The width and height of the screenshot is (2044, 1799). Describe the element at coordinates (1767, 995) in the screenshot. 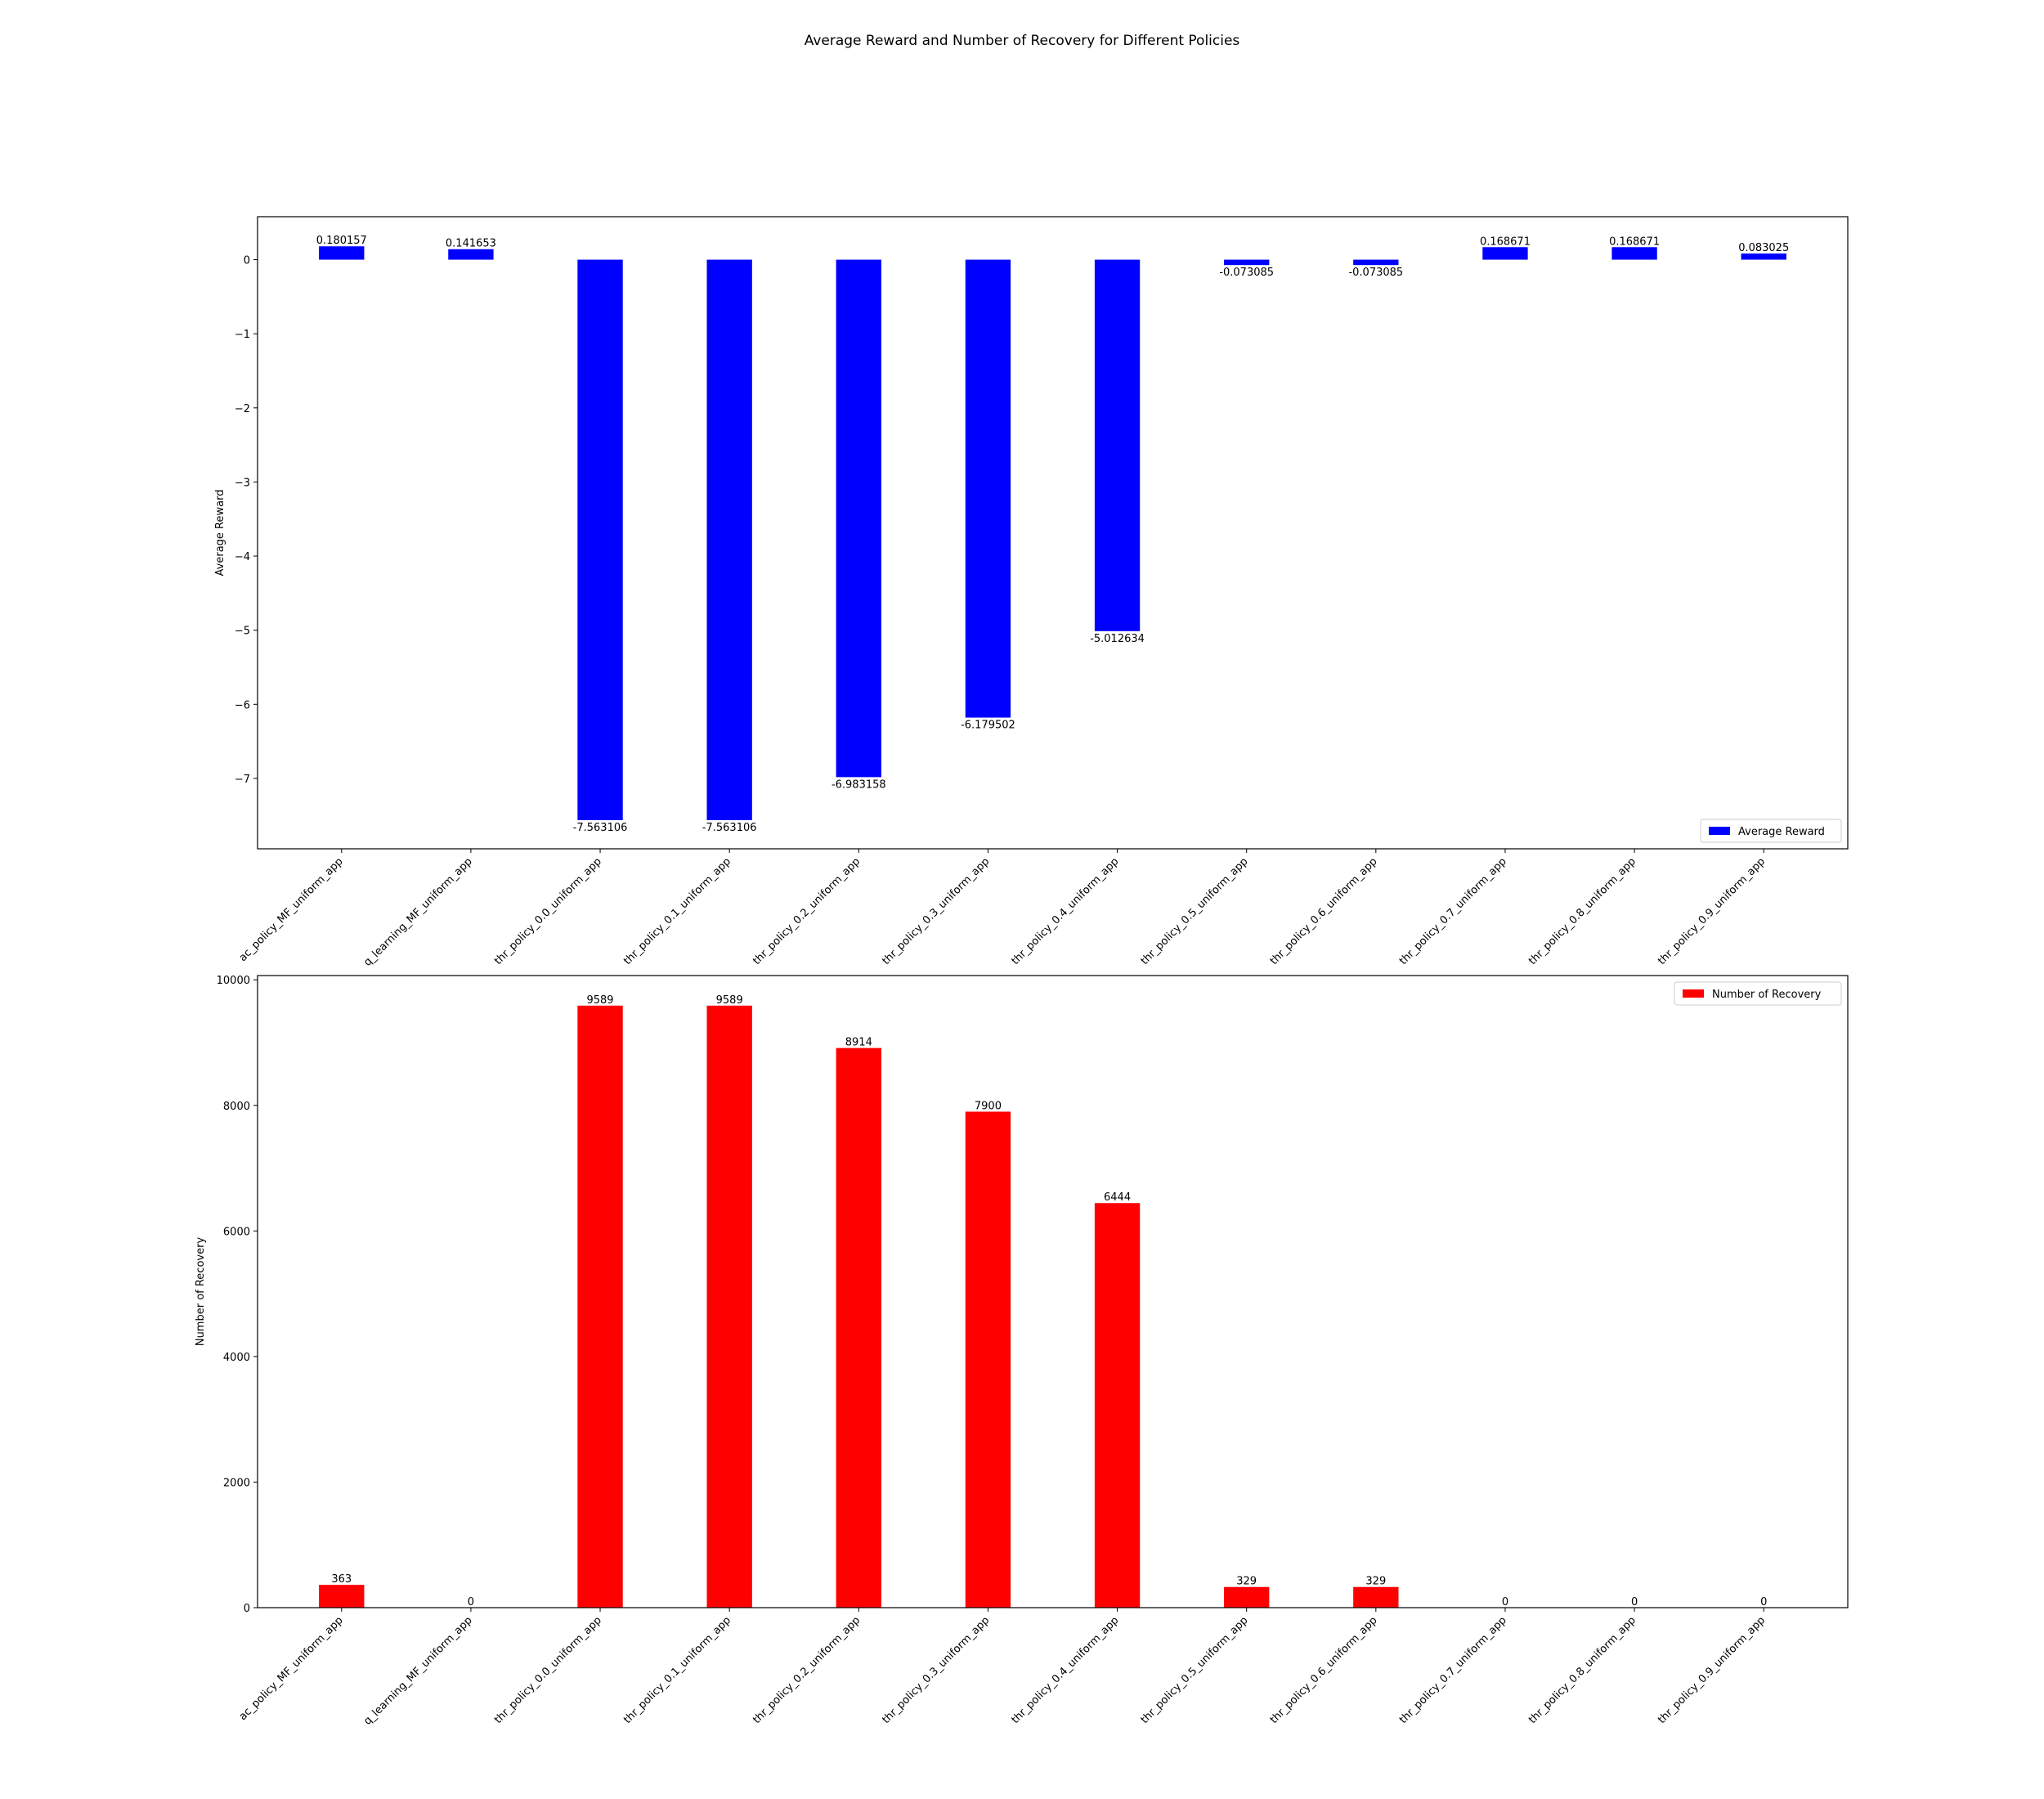

I see `legend-label: Number of Recovery` at that location.